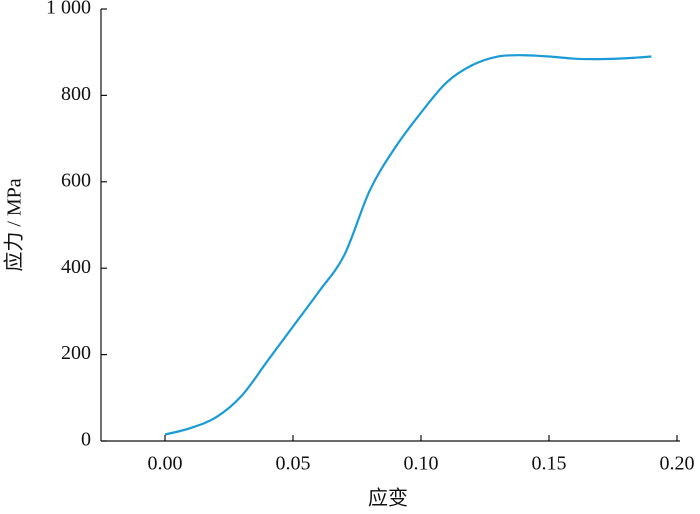 The image size is (700, 514). What do you see at coordinates (549, 464) in the screenshot?
I see `x-tick-label: 0.15` at bounding box center [549, 464].